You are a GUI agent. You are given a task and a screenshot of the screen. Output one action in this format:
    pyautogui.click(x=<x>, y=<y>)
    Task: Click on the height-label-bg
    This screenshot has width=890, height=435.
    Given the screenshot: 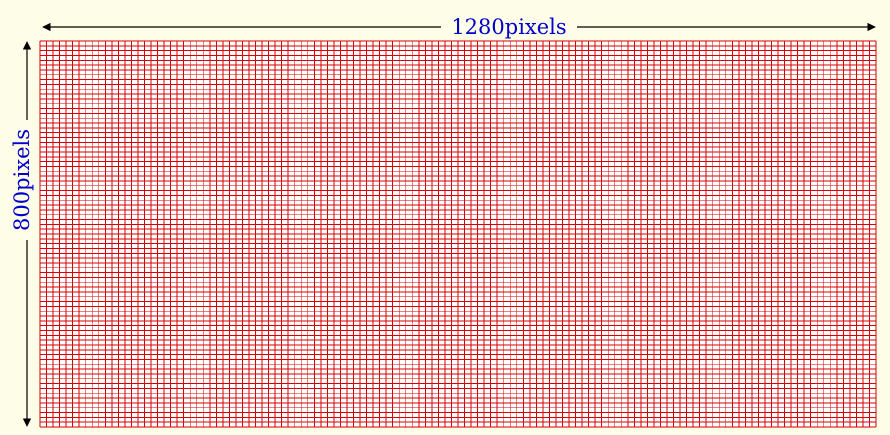 What is the action you would take?
    pyautogui.click(x=27, y=180)
    